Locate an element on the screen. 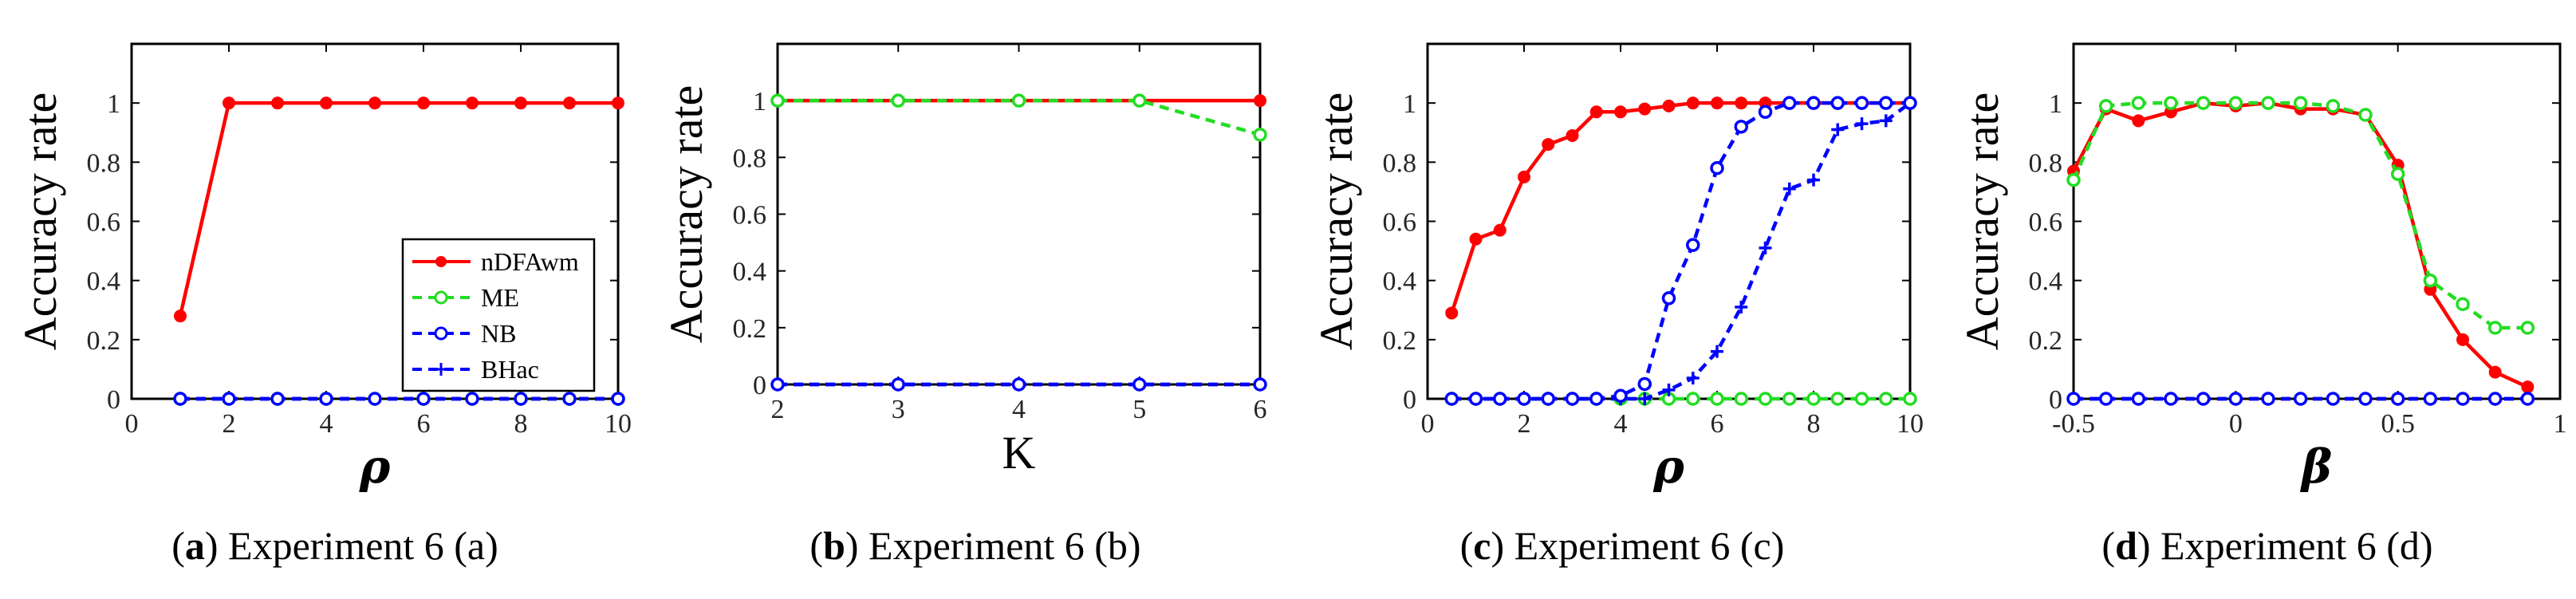 The height and width of the screenshot is (599, 2576). axes-box is located at coordinates (2317, 221).